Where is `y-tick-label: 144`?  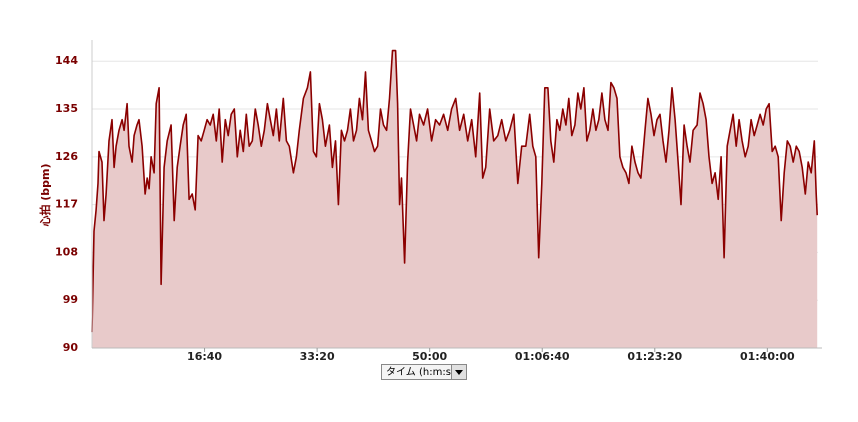 y-tick-label: 144 is located at coordinates (66, 60).